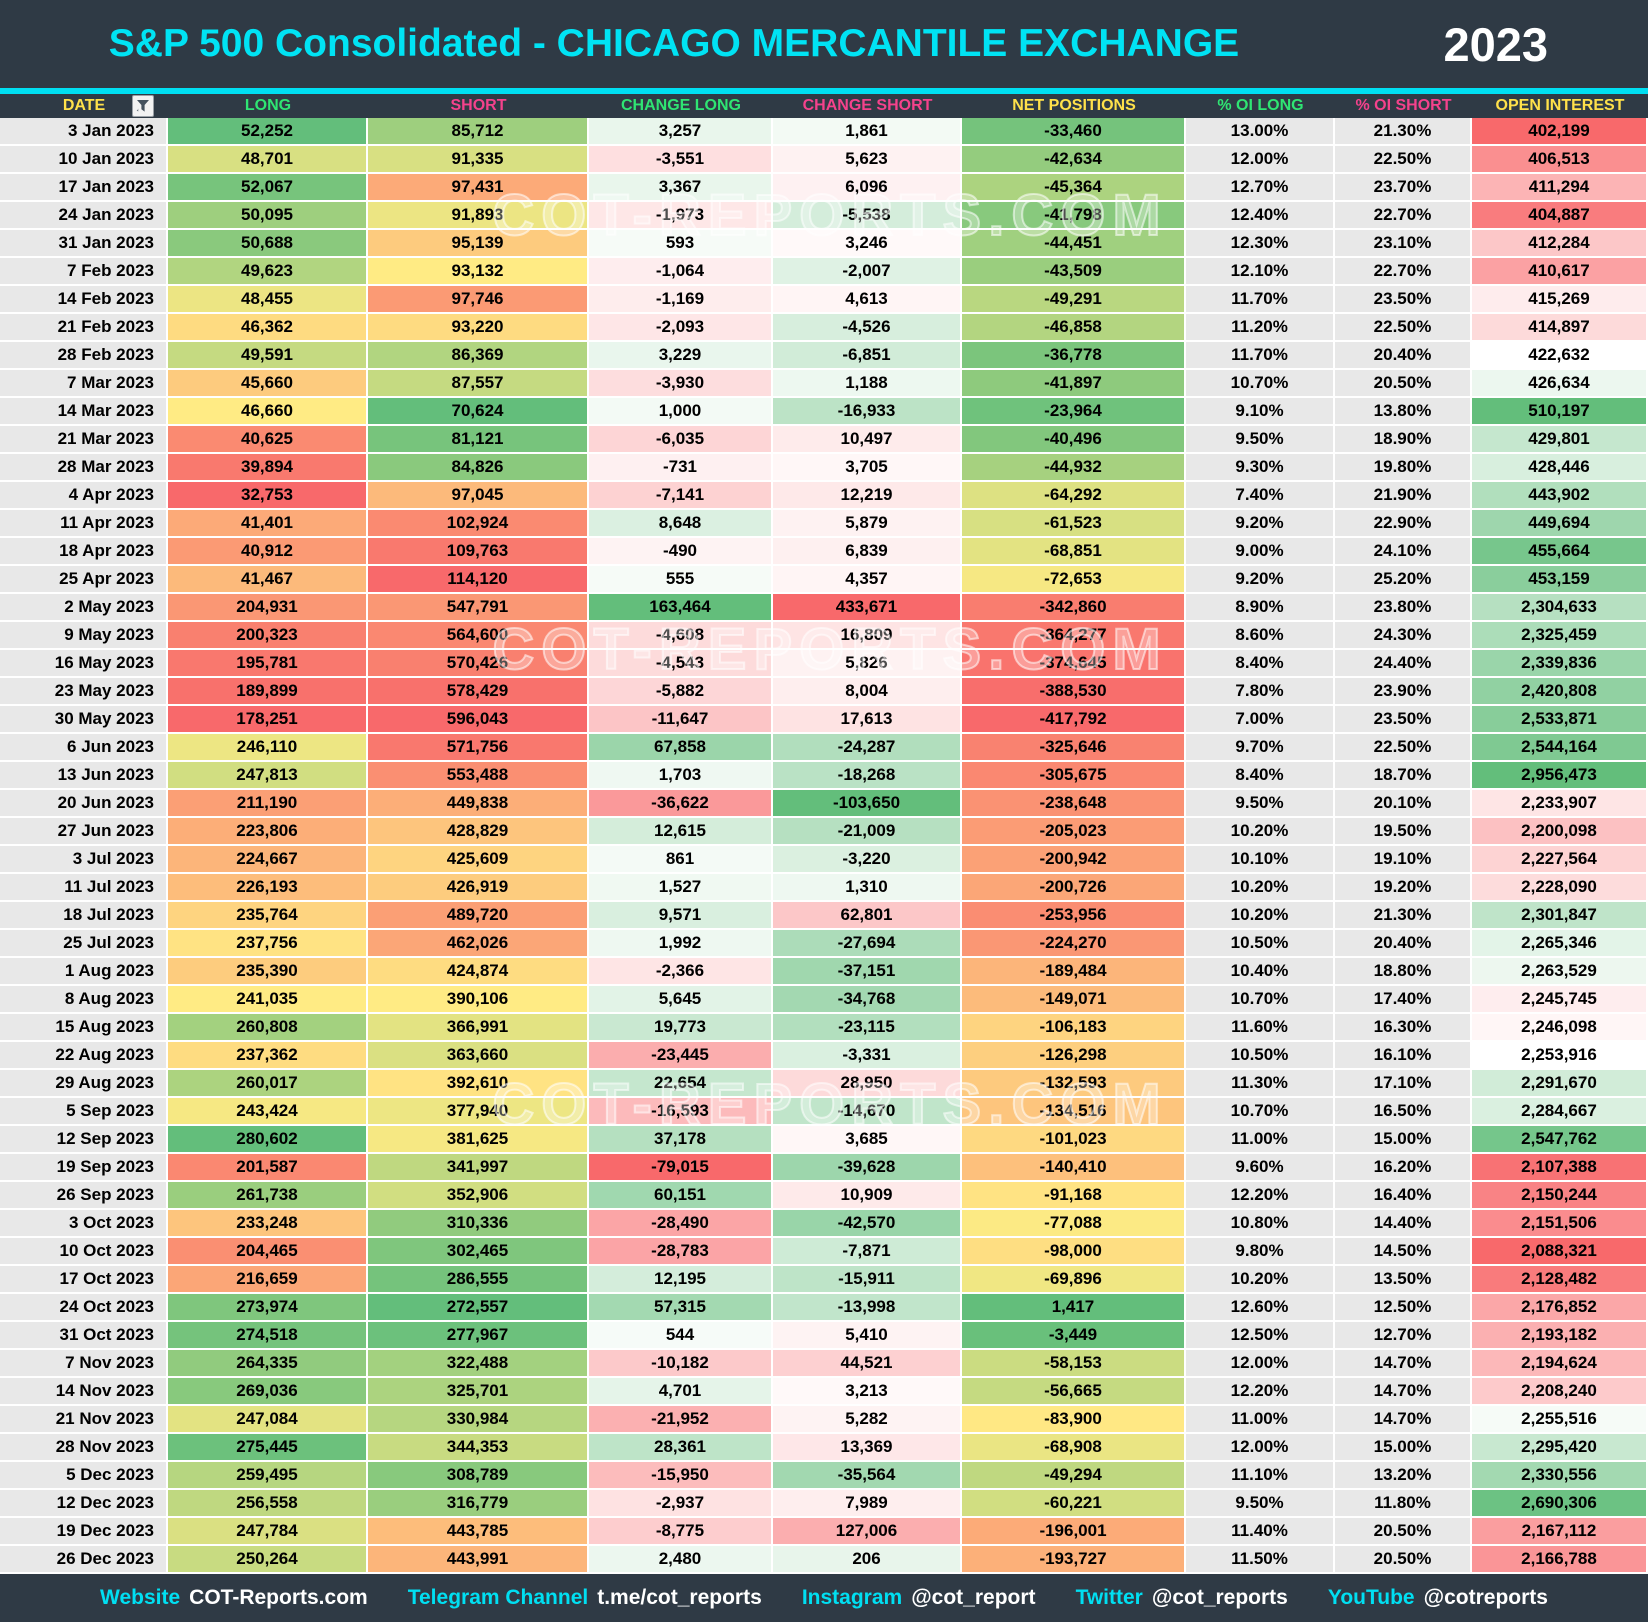  What do you see at coordinates (1074, 1028) in the screenshot?
I see `cell-net-positions: -106,183` at bounding box center [1074, 1028].